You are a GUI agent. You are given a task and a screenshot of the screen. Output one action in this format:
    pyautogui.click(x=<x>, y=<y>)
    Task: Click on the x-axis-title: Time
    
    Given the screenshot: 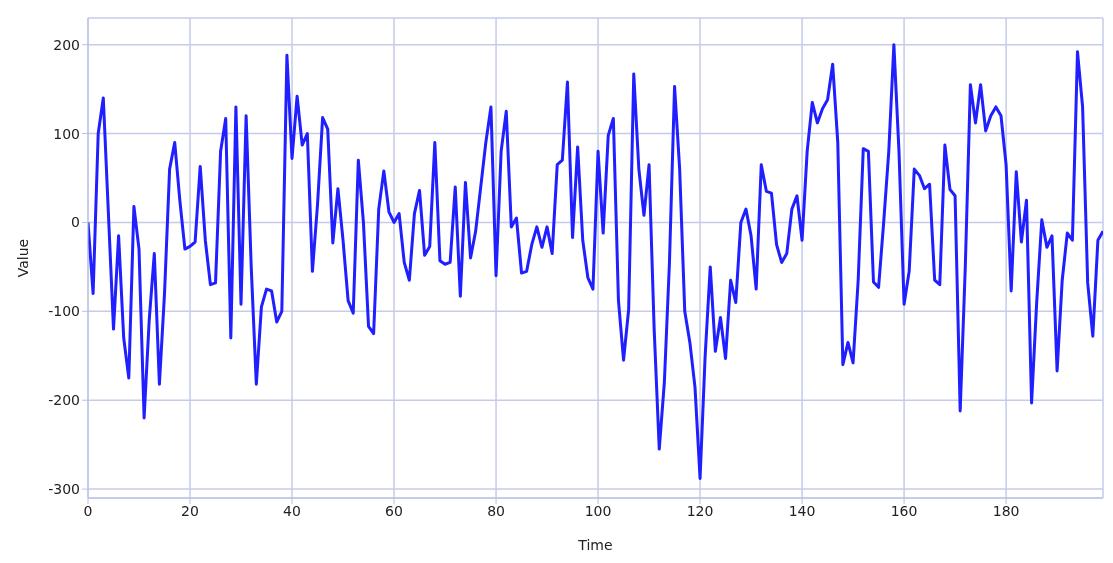 What is the action you would take?
    pyautogui.click(x=595, y=545)
    